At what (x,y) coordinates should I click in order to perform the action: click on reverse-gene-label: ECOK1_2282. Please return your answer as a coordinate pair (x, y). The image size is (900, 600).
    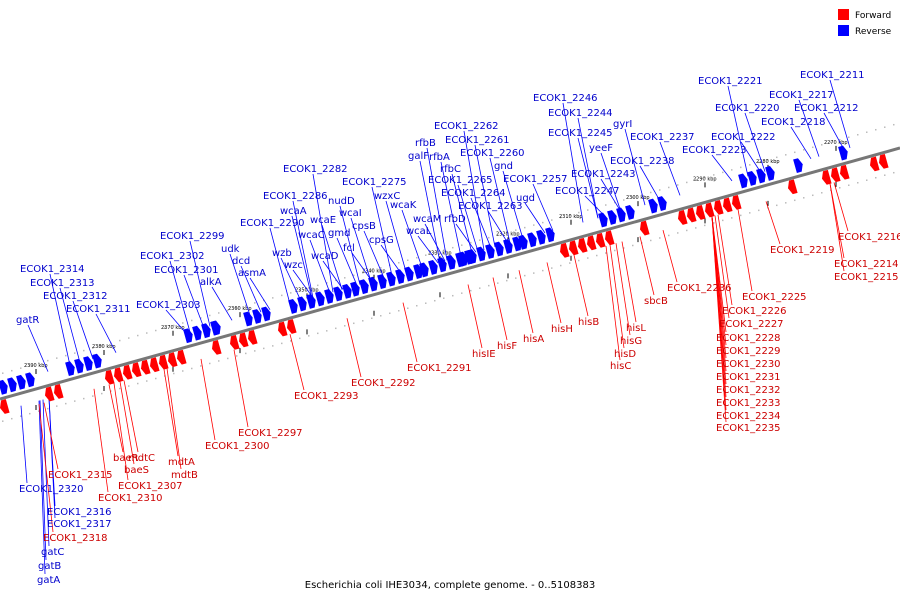
    Looking at the image, I should click on (315, 169).